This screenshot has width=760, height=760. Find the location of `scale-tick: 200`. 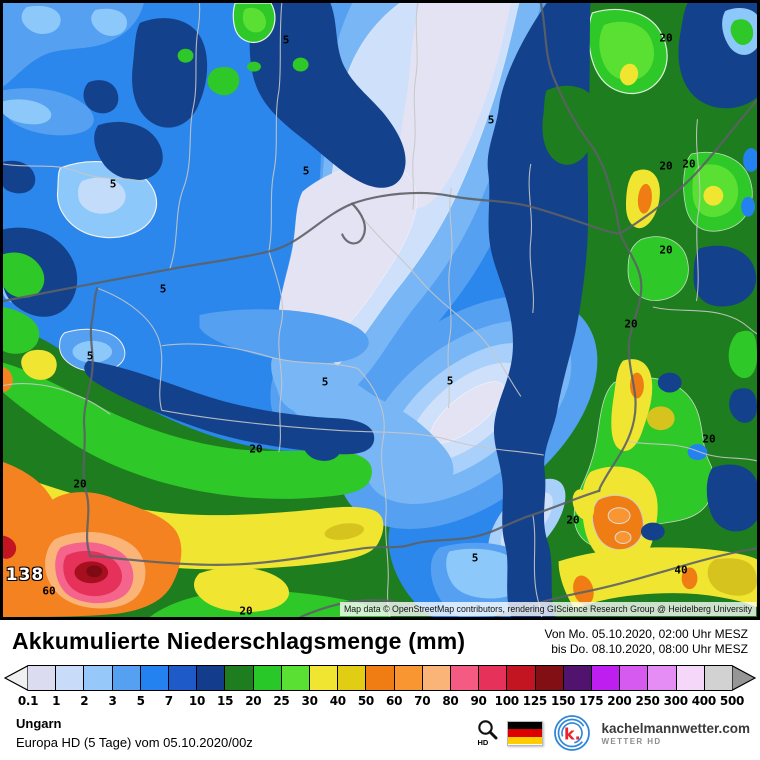

scale-tick: 200 is located at coordinates (619, 701).